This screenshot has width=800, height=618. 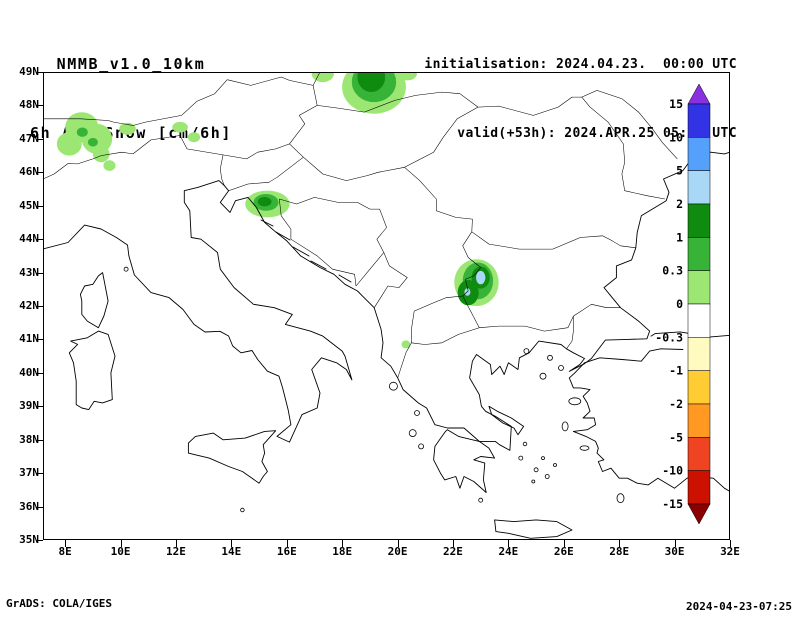 I want to click on lon-axis-label: 8E, so click(x=65, y=551).